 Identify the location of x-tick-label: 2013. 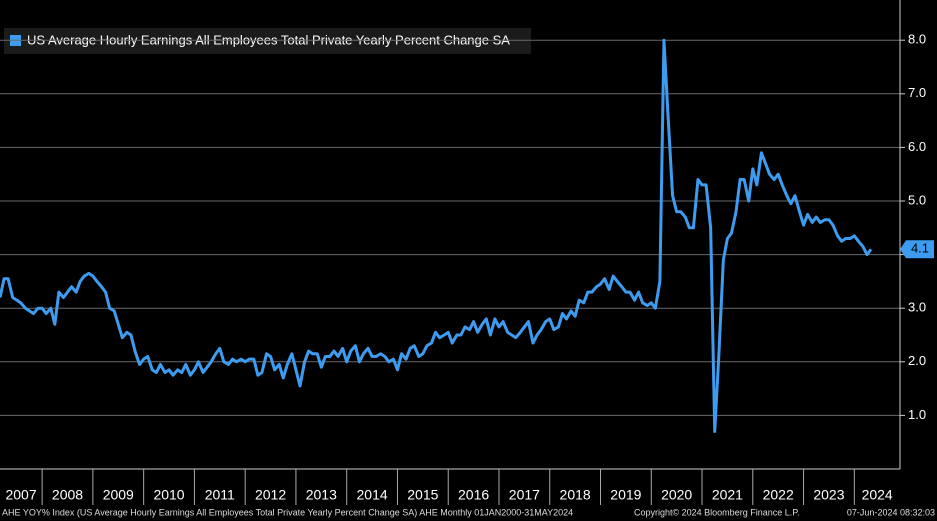
(321, 495).